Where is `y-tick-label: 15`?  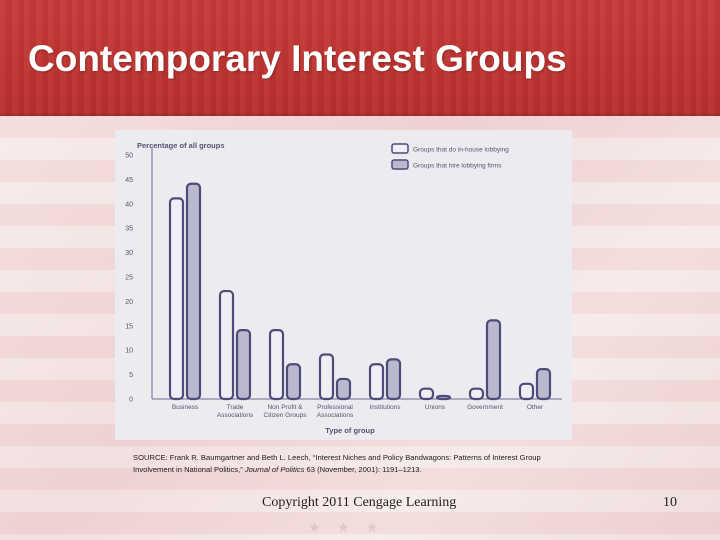 y-tick-label: 15 is located at coordinates (129, 326).